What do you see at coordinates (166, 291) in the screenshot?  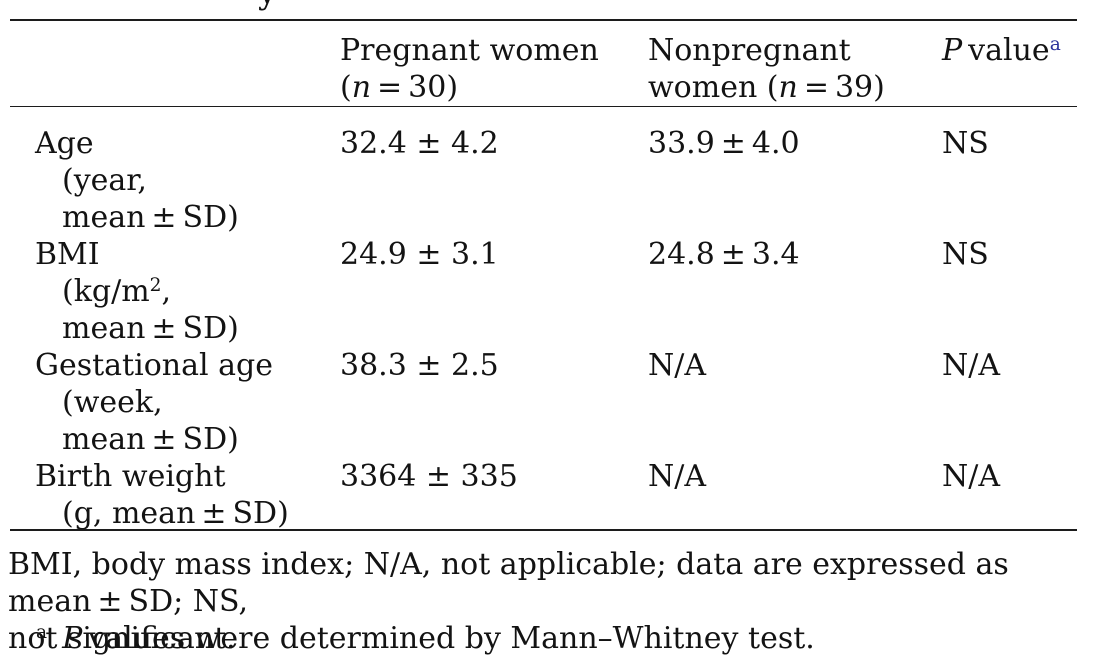 I see `row-bmi-unit-post: ,` at bounding box center [166, 291].